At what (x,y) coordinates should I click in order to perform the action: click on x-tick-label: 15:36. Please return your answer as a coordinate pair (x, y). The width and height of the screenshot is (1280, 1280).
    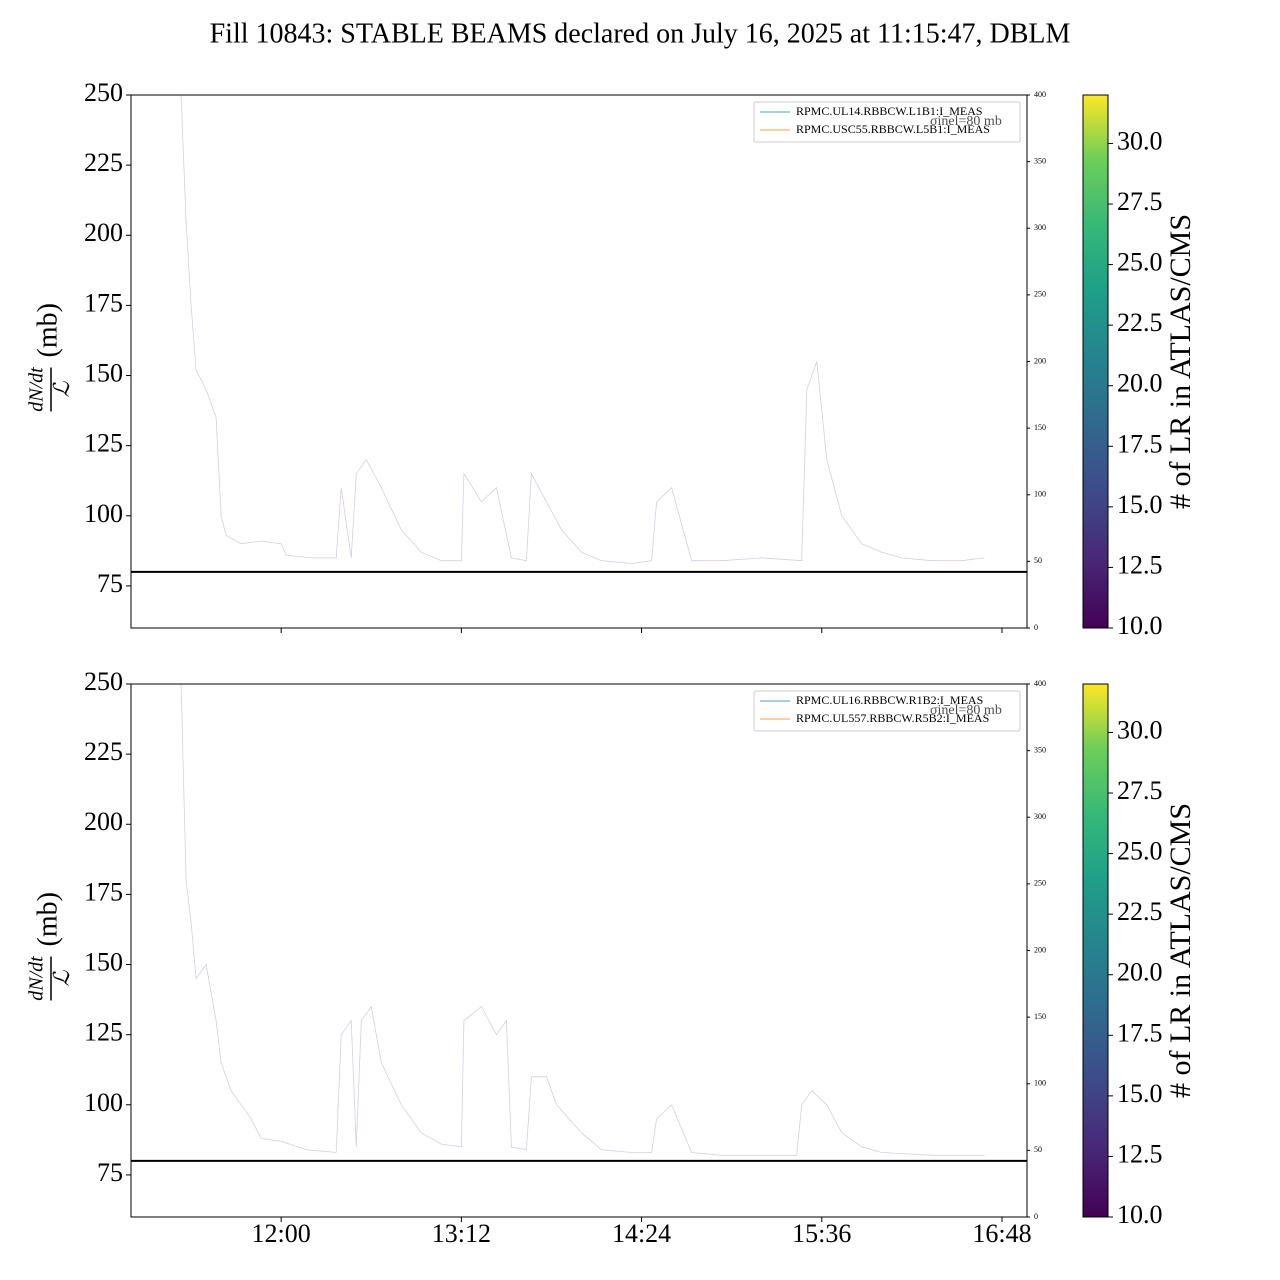
    Looking at the image, I should click on (821, 1233).